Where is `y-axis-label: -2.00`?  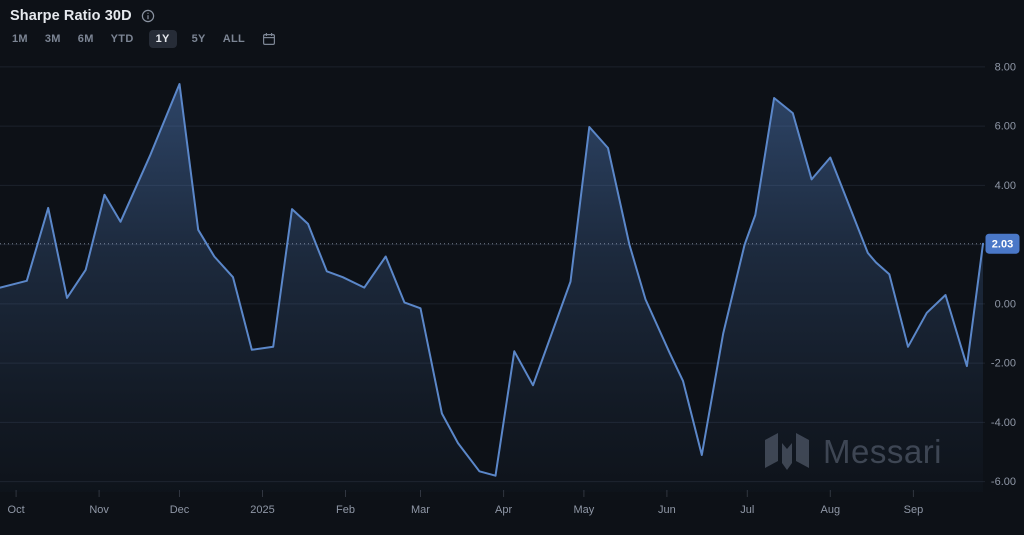
y-axis-label: -2.00 is located at coordinates (1003, 364).